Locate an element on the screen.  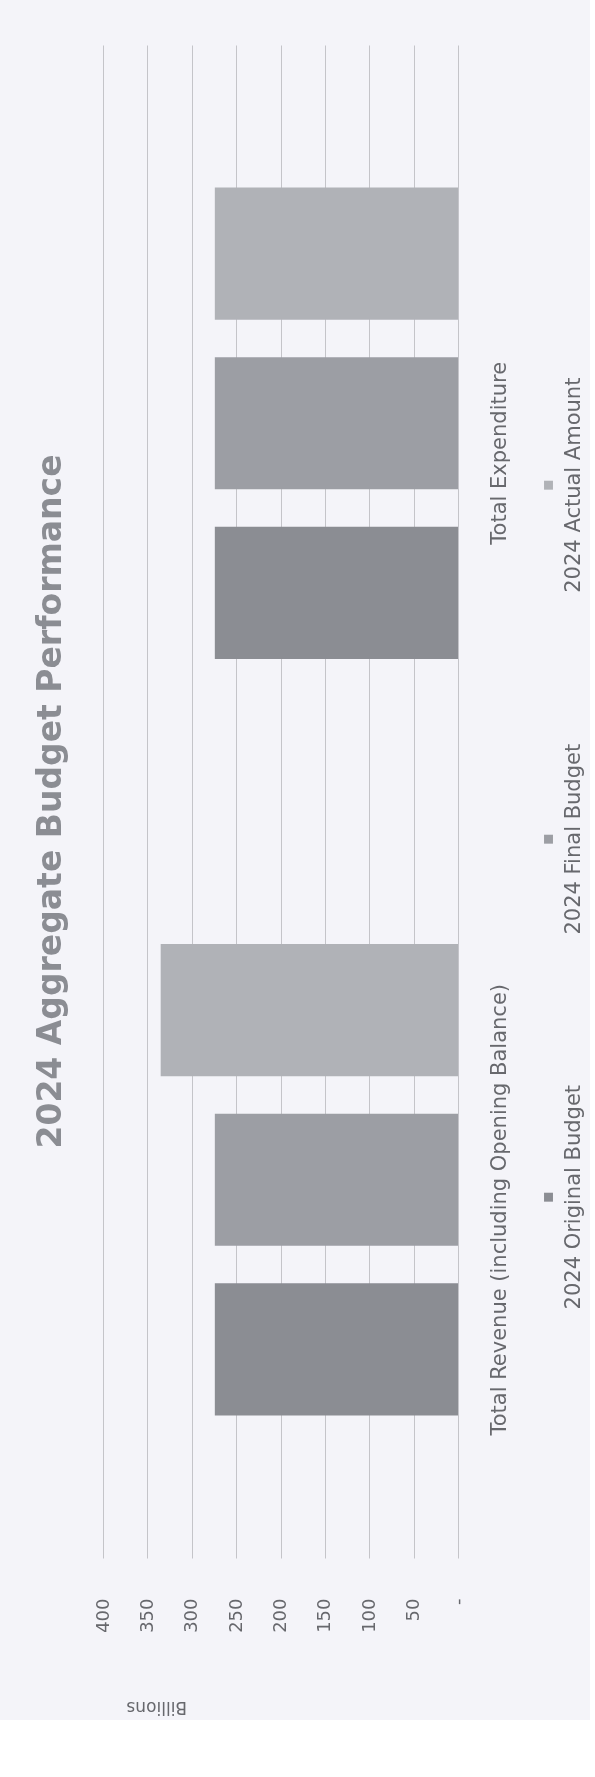
legend-label: 2024 Actual Amount is located at coordinates (573, 485).